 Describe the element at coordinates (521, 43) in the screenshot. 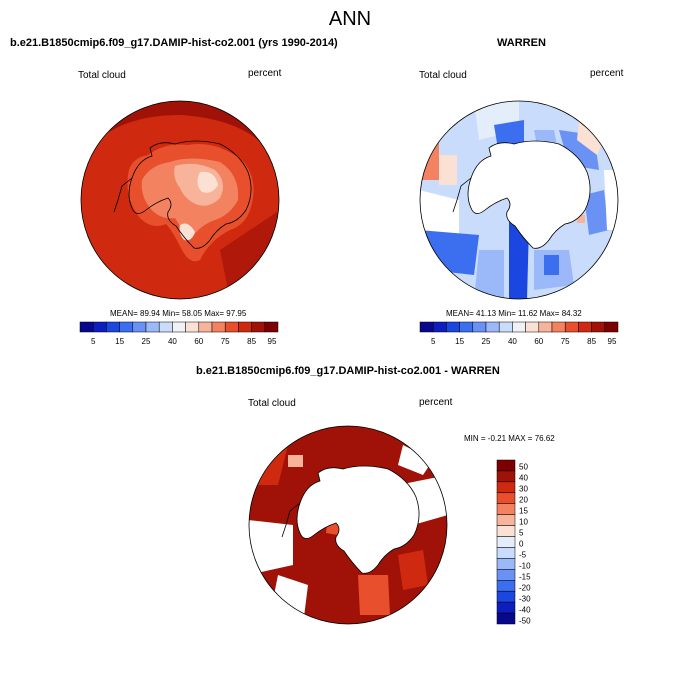

I see `panel2-title: WARREN` at that location.